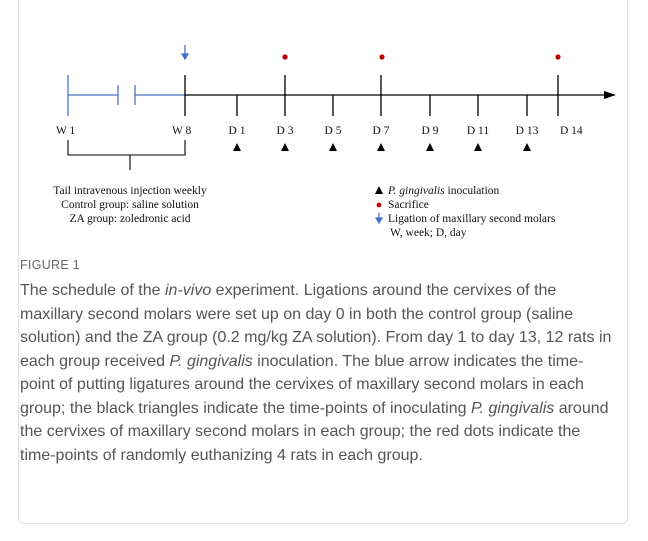  I want to click on note-line: Control group: saline solution, so click(130, 205).